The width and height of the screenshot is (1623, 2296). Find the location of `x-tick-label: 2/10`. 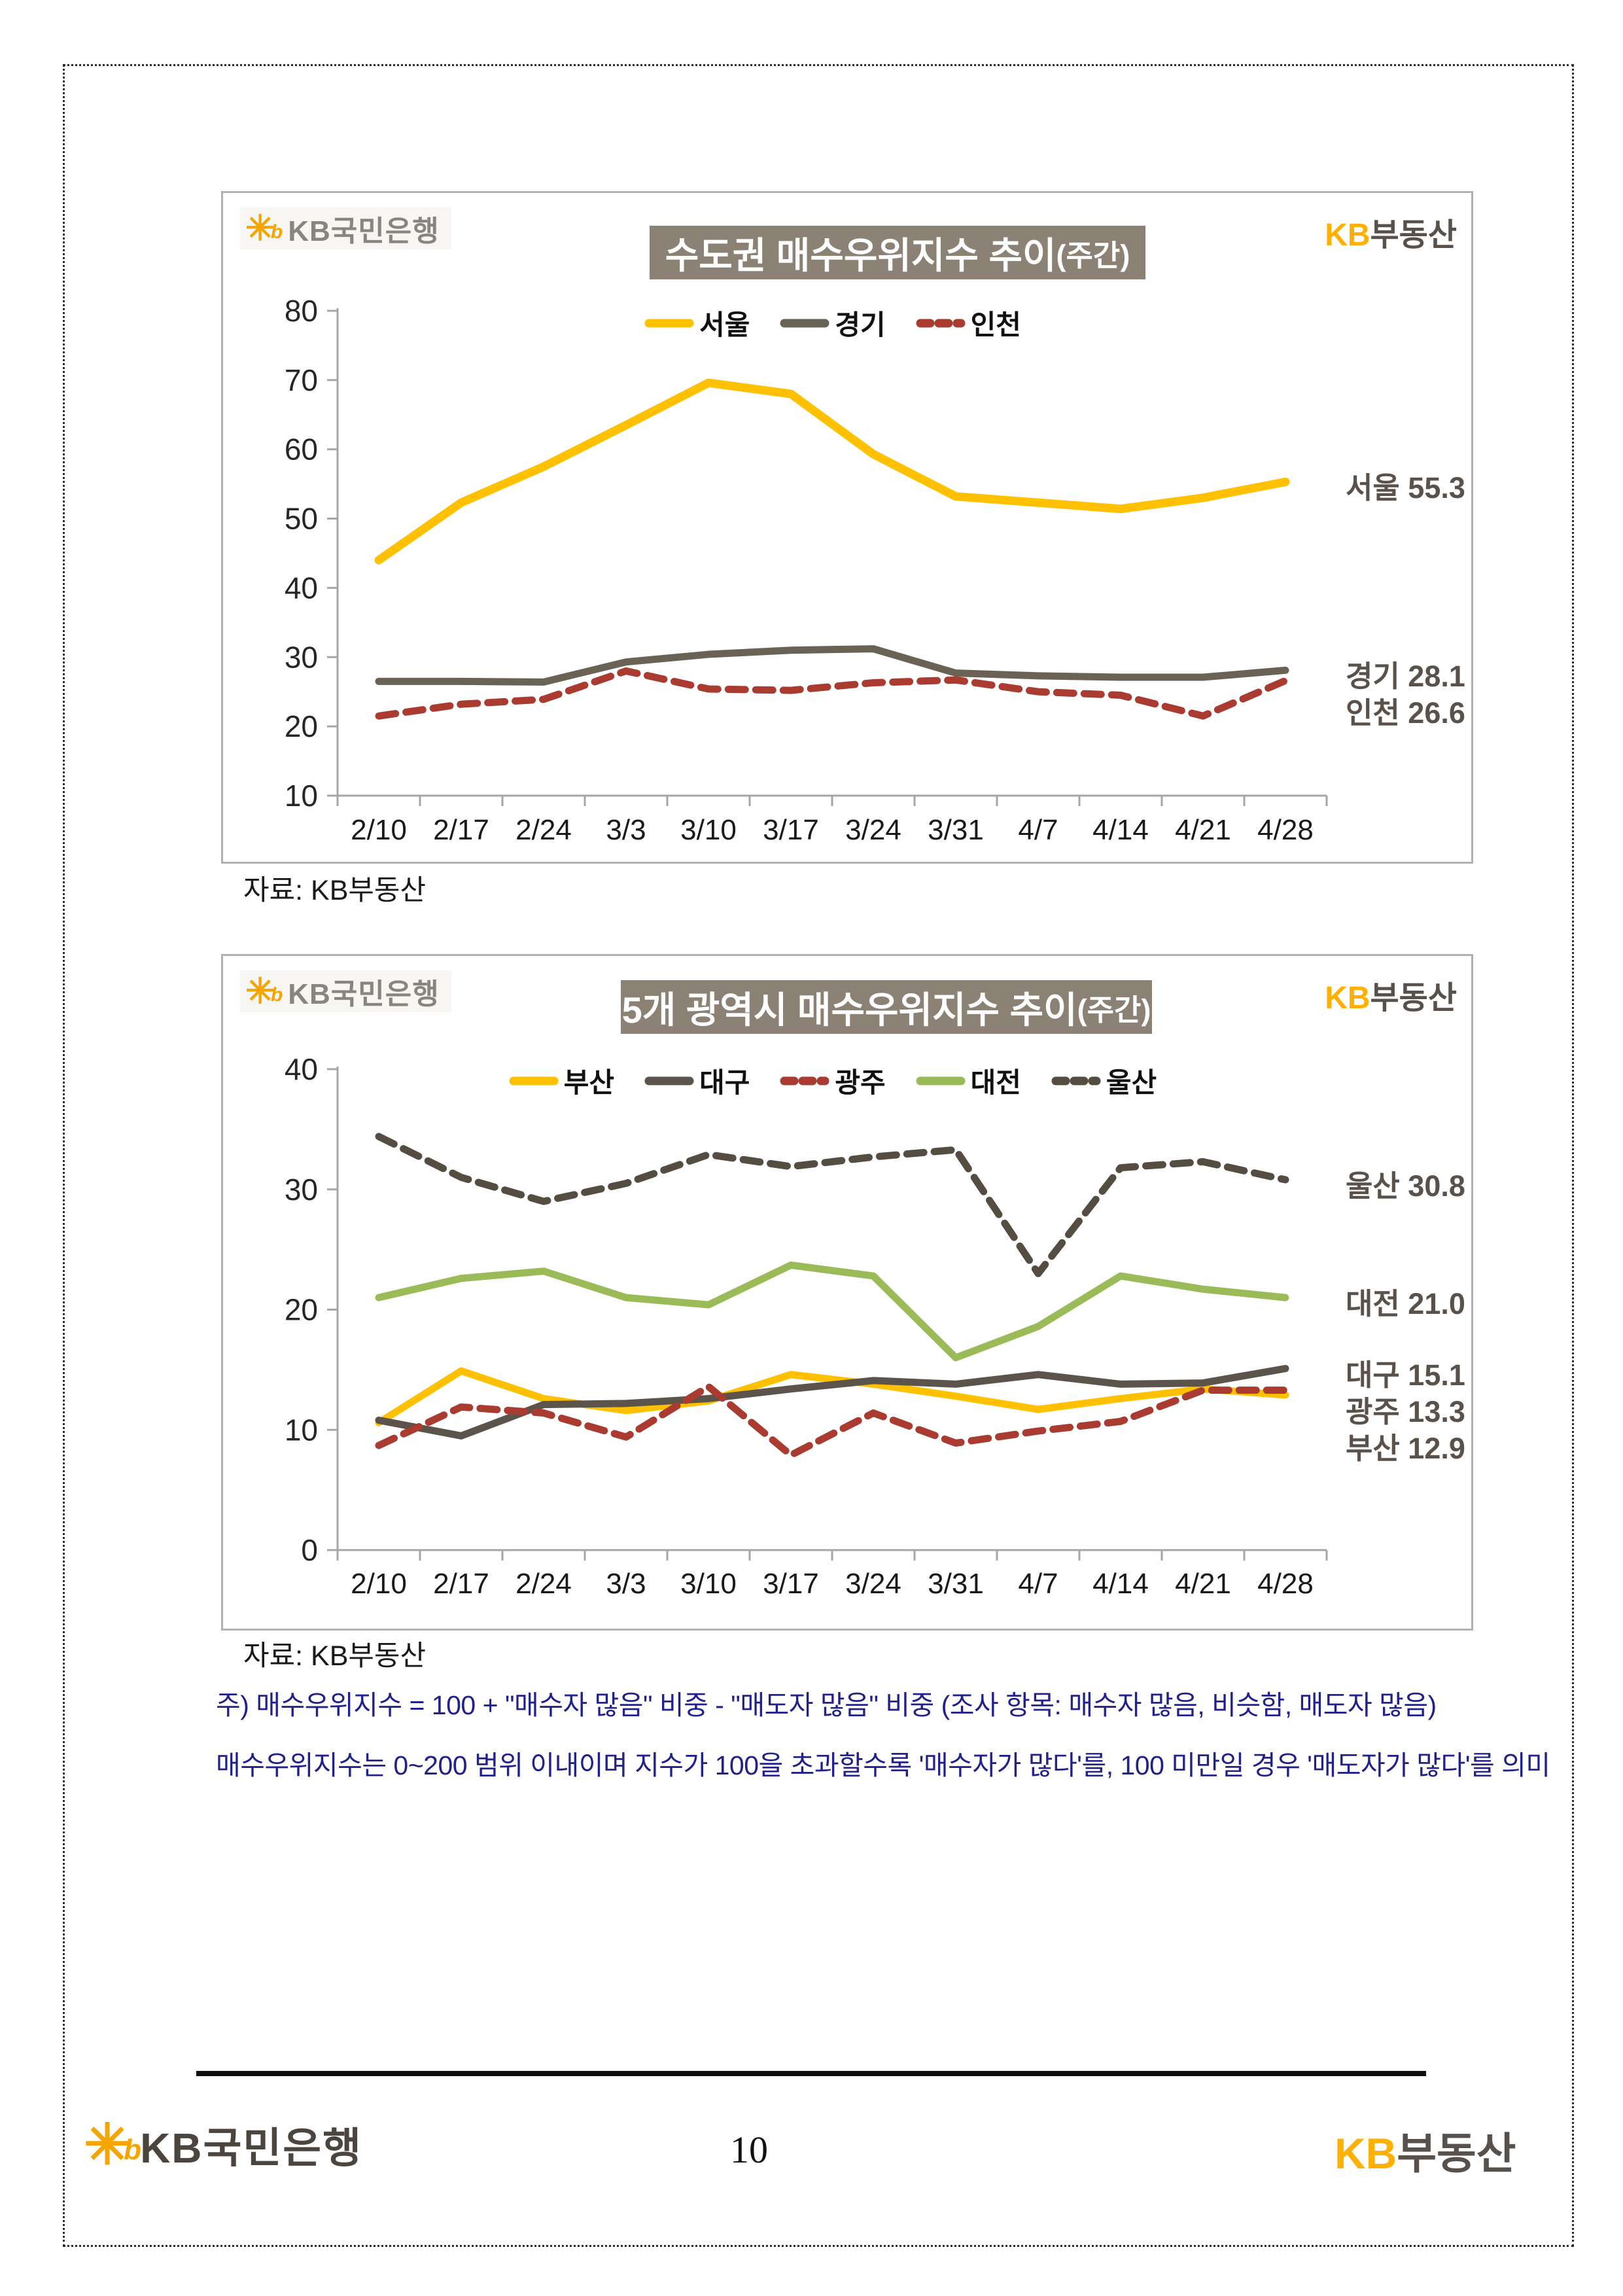

x-tick-label: 2/10 is located at coordinates (379, 1584).